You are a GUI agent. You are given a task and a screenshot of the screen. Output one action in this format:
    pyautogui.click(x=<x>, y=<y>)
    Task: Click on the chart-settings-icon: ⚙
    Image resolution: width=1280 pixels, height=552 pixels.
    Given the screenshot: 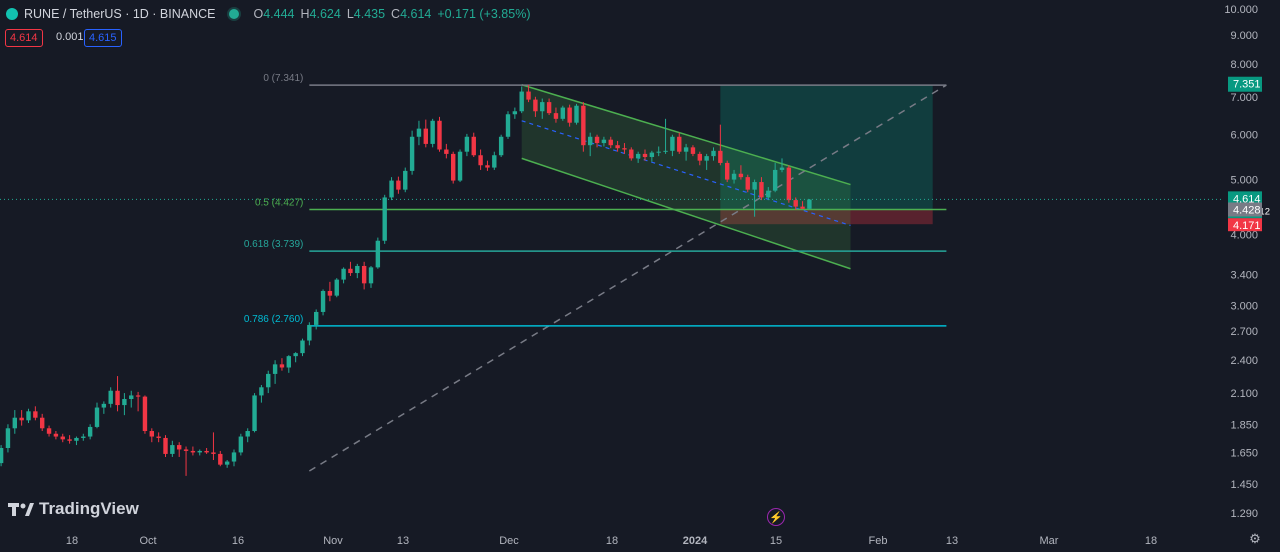 What is the action you would take?
    pyautogui.click(x=1255, y=538)
    